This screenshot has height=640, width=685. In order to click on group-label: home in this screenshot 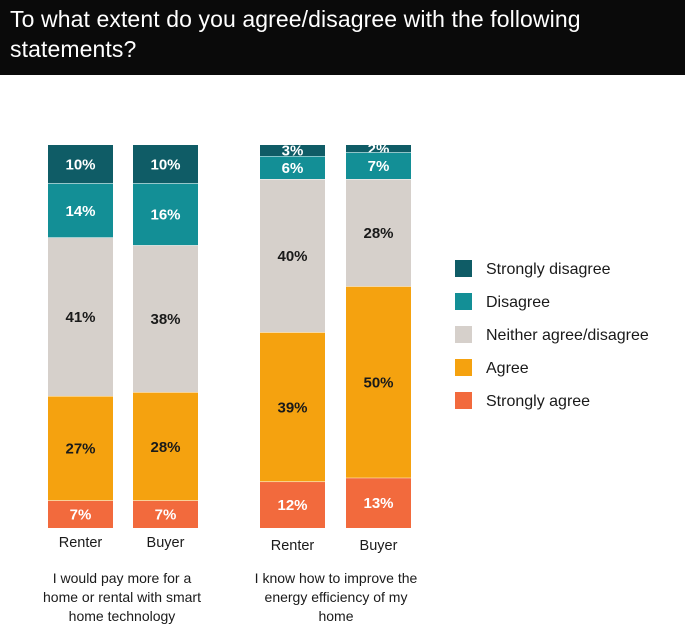, I will do `click(335, 616)`.